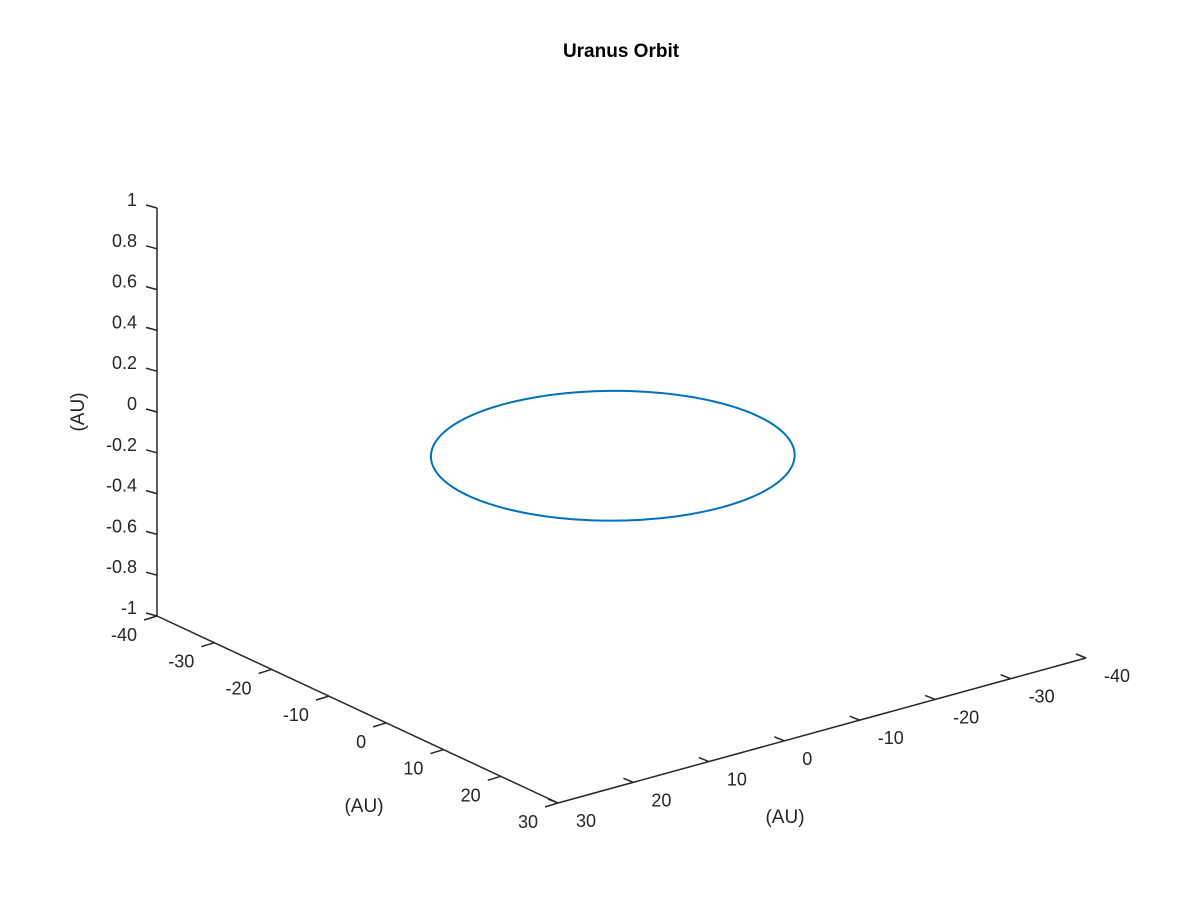 The image size is (1200, 905). I want to click on x-tick-label: 0, so click(807, 759).